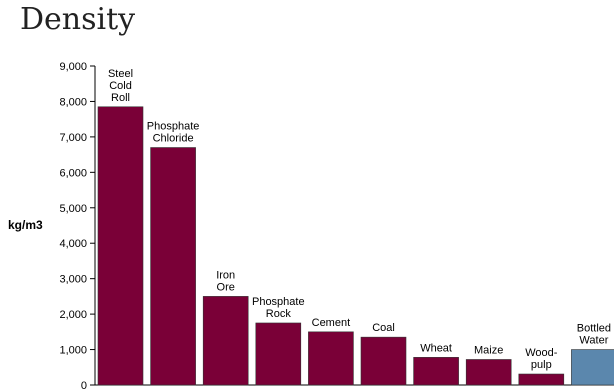 This screenshot has height=390, width=614. I want to click on y-tick-label: 8,000, so click(73, 102).